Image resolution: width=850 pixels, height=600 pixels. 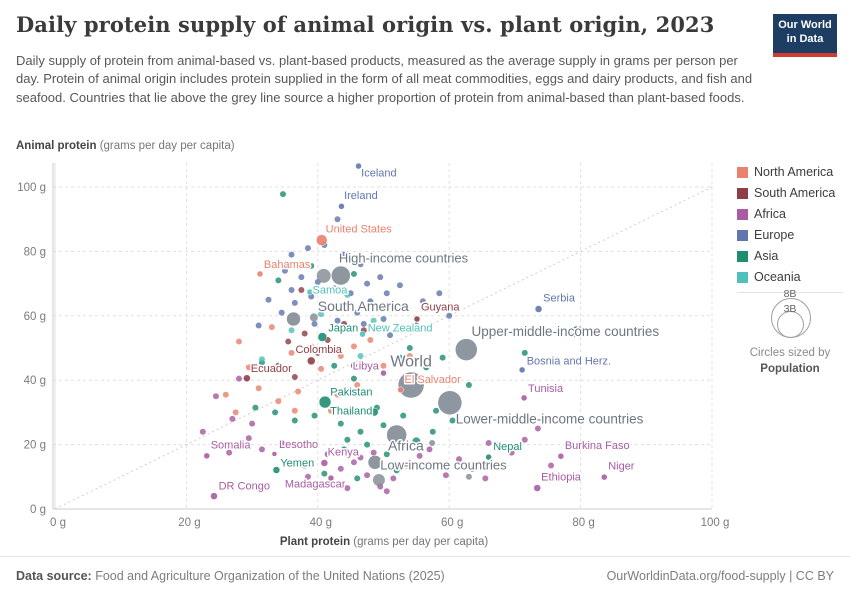 I want to click on country-label-madagascar: Madagascar, so click(x=315, y=484).